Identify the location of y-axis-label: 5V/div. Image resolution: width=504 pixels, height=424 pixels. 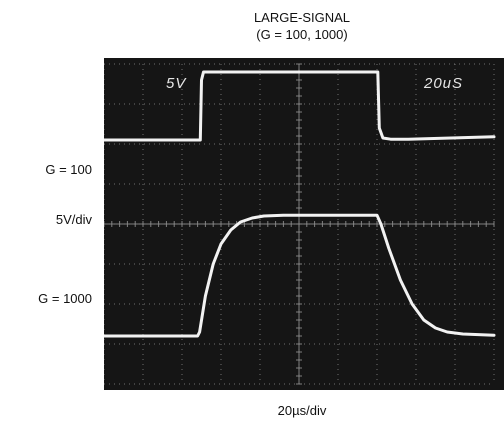
(73, 219).